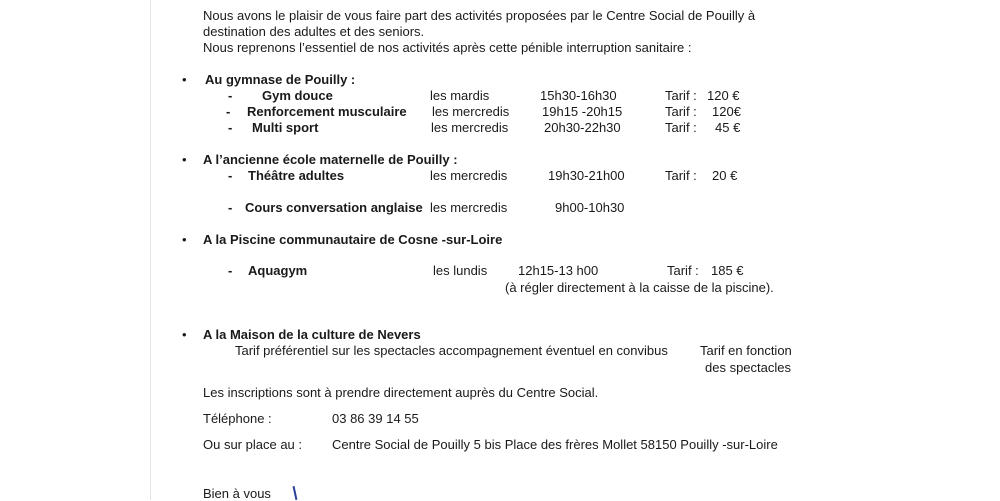  What do you see at coordinates (237, 493) in the screenshot?
I see `closing: Bien à vous` at bounding box center [237, 493].